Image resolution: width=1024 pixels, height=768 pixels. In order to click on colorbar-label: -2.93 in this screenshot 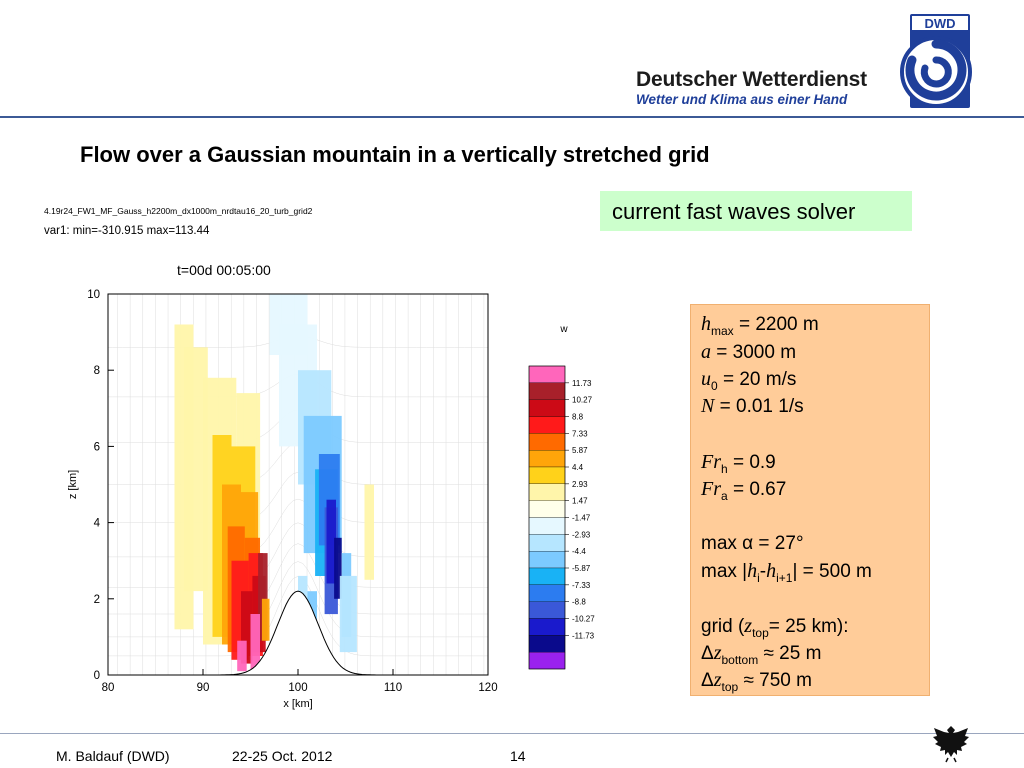, I will do `click(581, 534)`.